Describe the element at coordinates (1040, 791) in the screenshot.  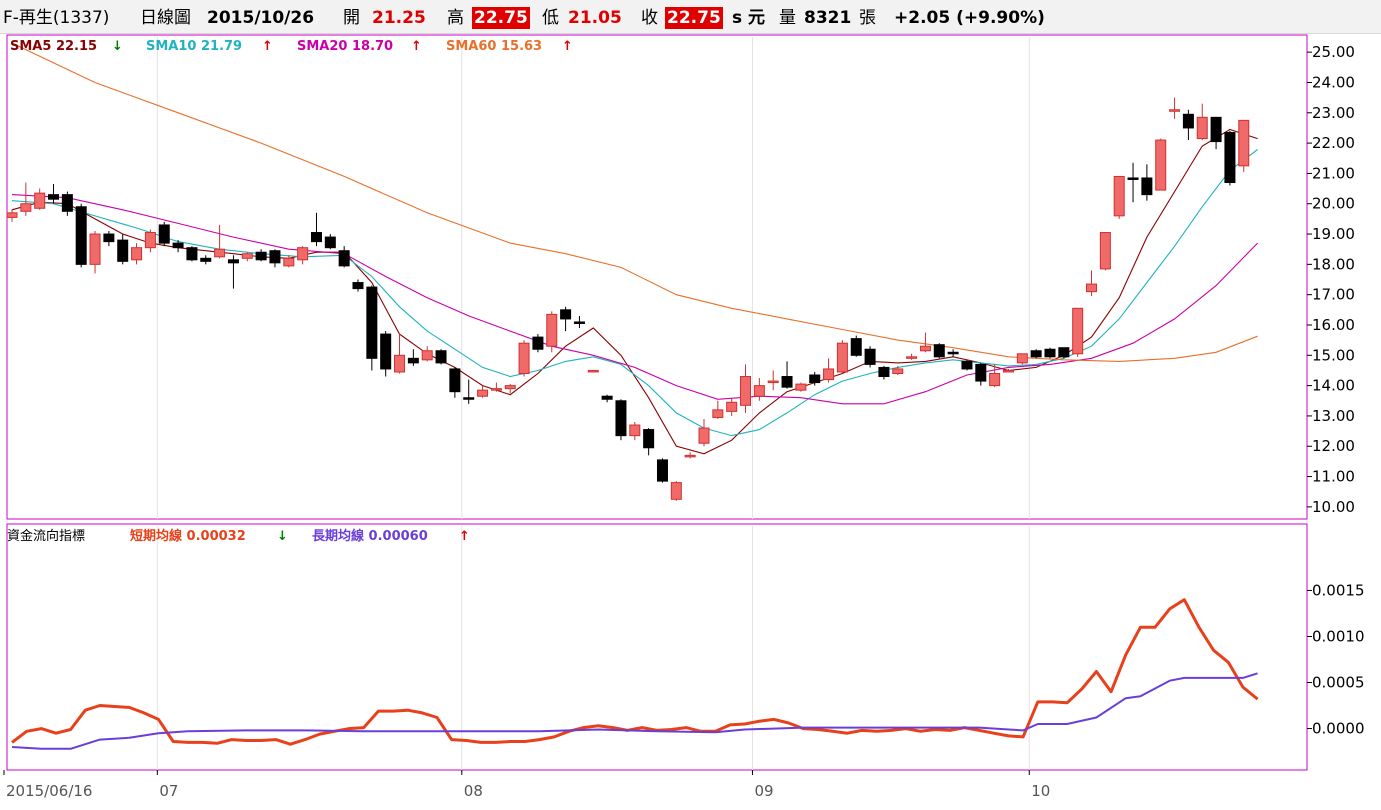
I see `x-tick-label: 10` at that location.